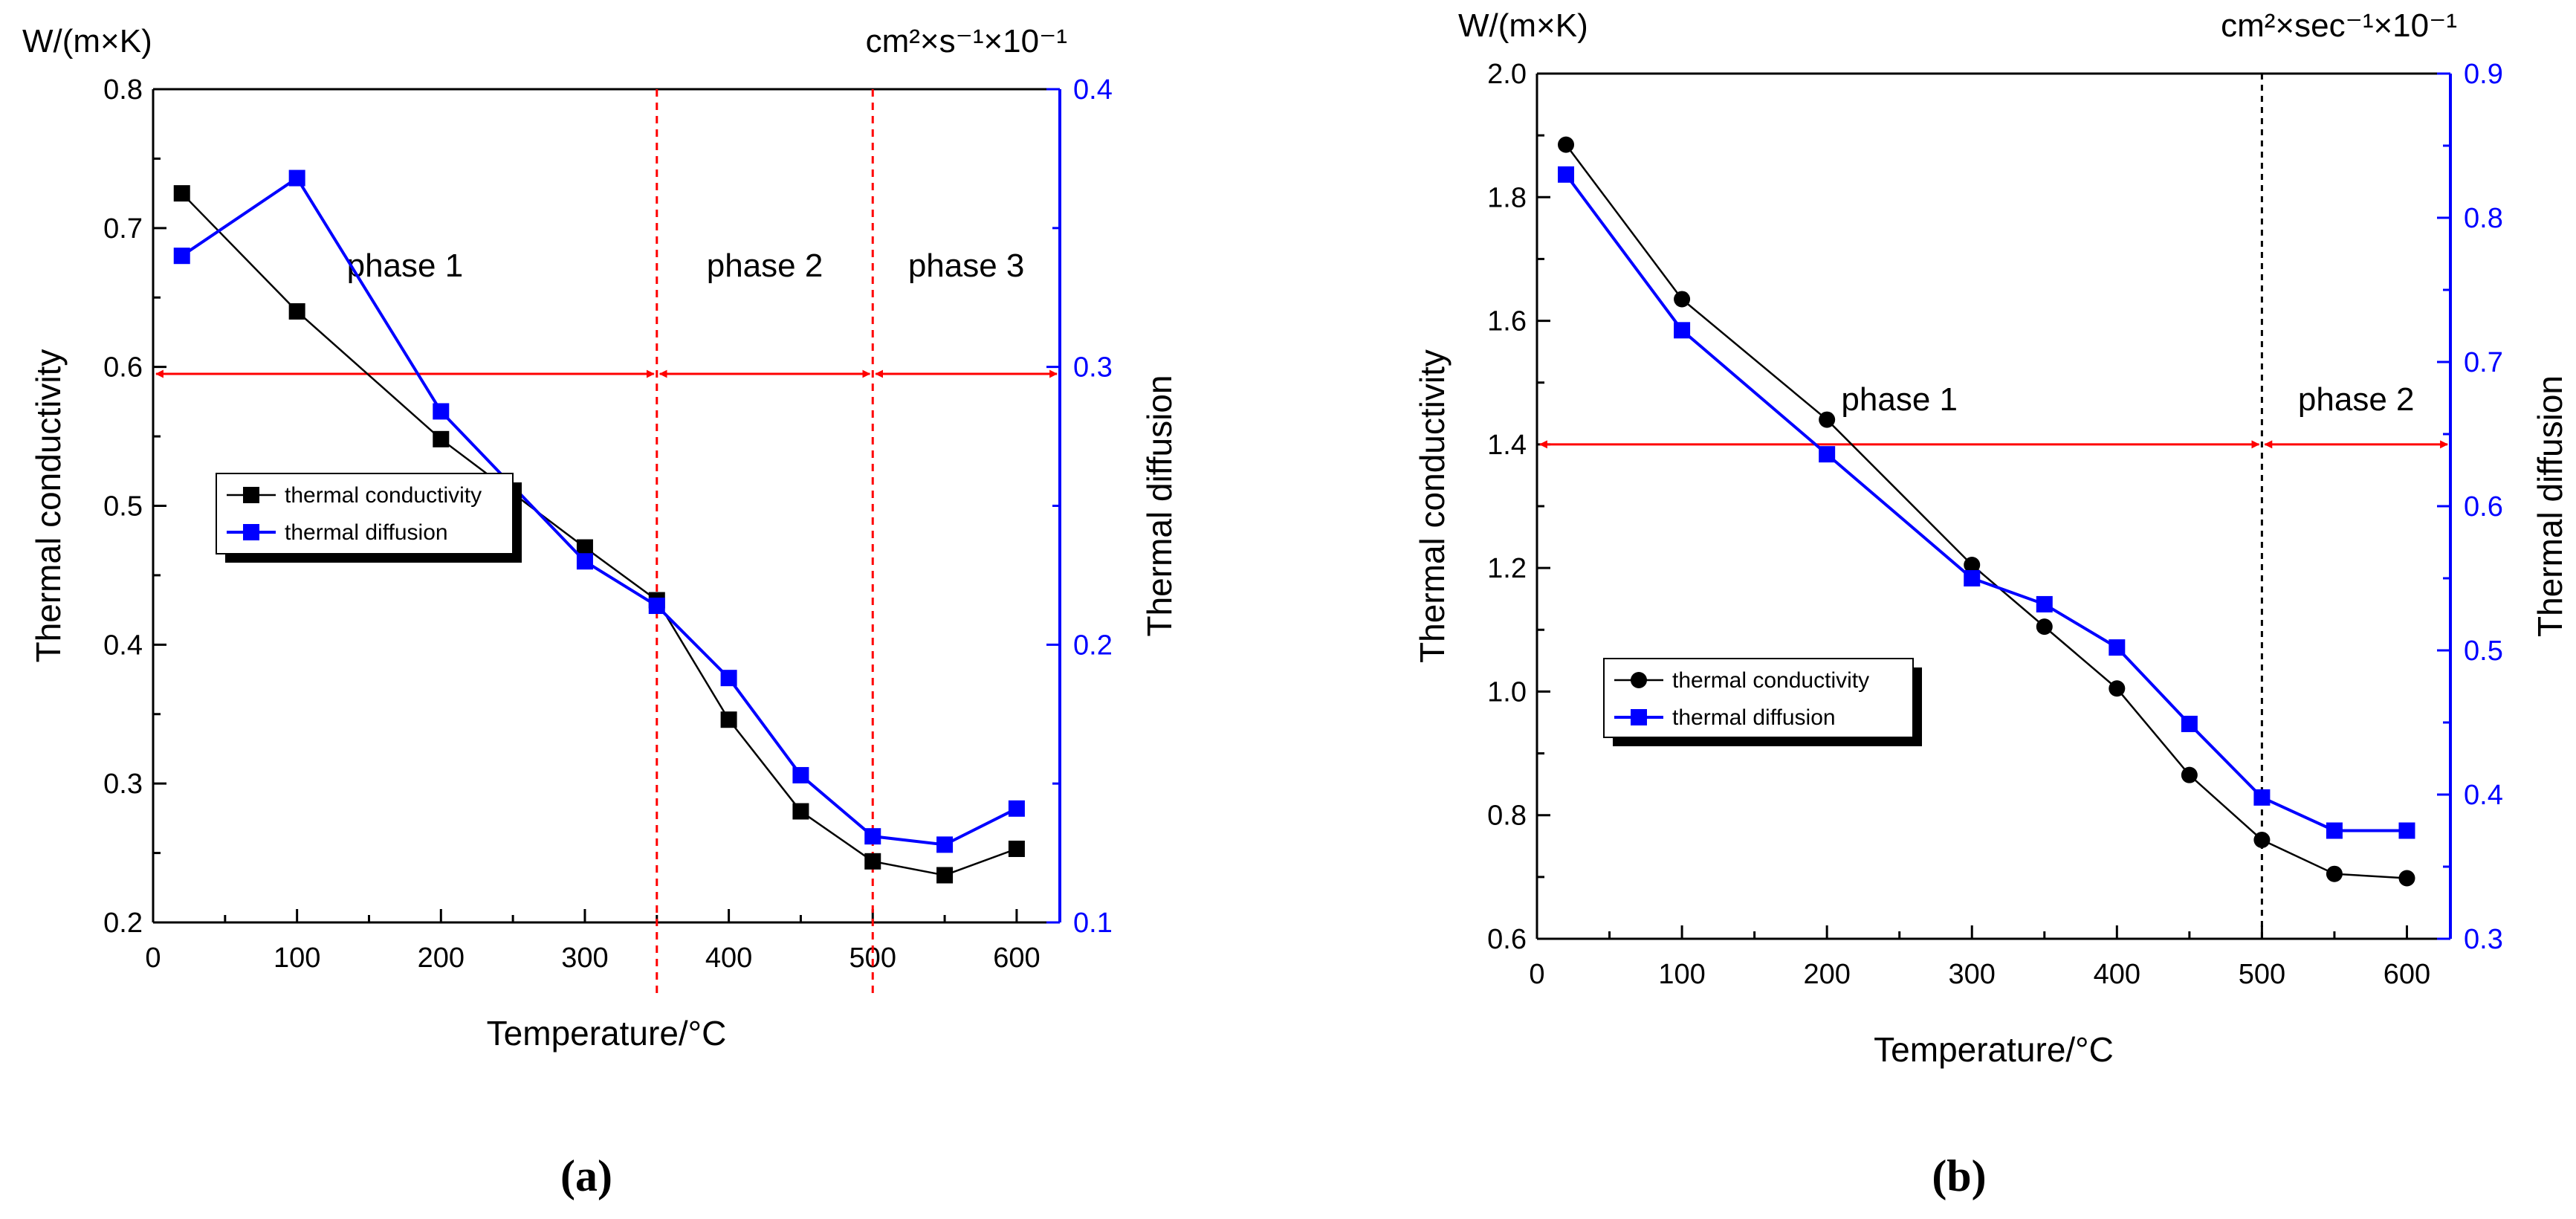 The width and height of the screenshot is (2576, 1219). What do you see at coordinates (2483, 507) in the screenshot?
I see `y2-tick-label: 0.6` at bounding box center [2483, 507].